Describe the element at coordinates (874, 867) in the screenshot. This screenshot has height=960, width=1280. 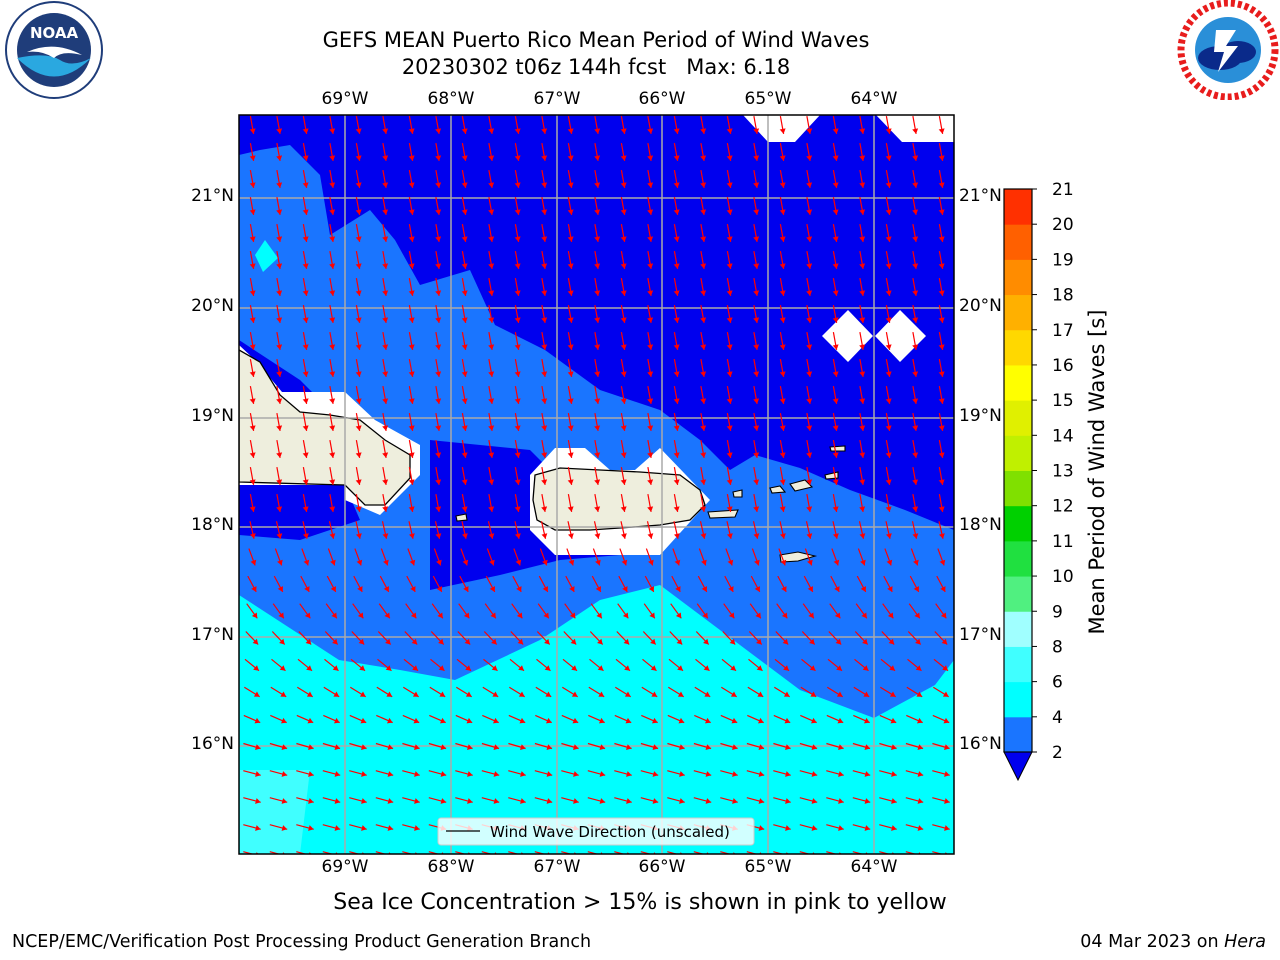
I see `lon-label: 64°W` at that location.